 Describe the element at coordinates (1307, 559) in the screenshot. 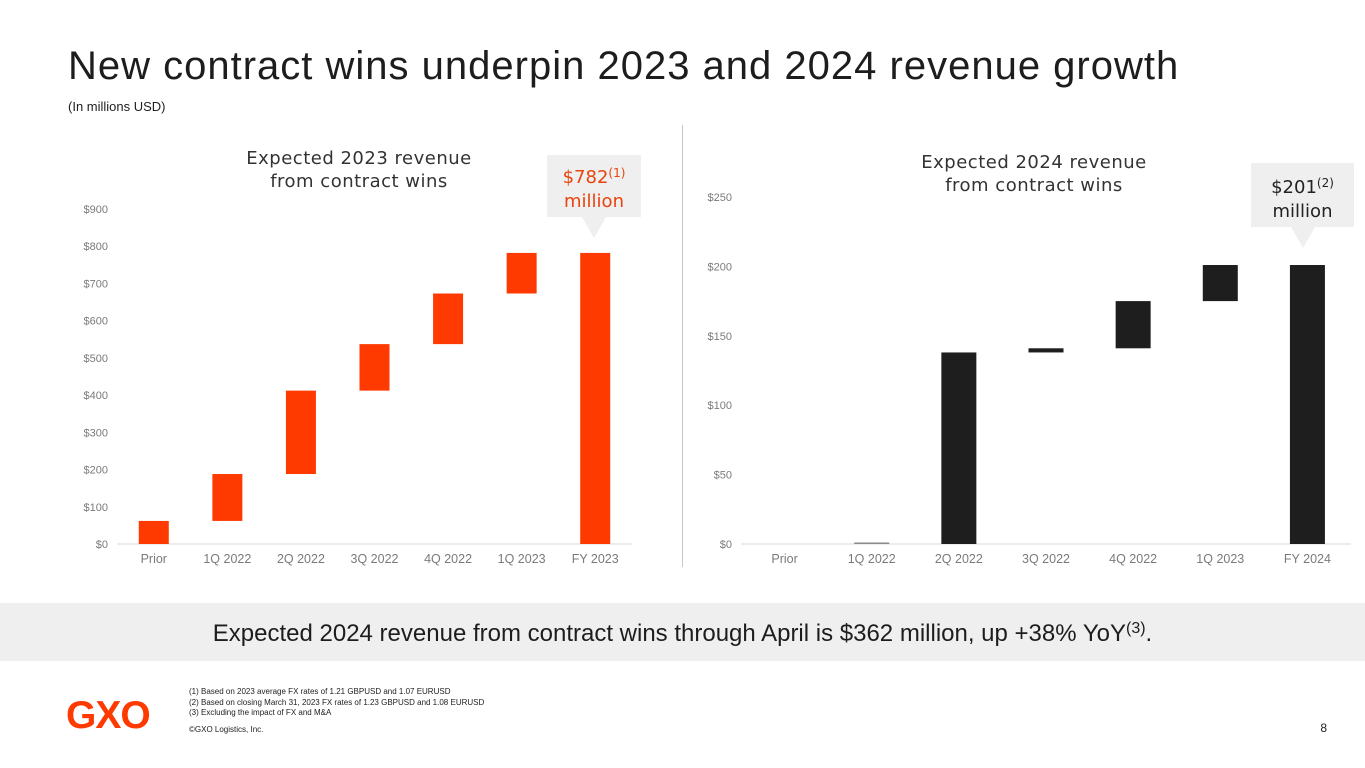

I see `chart-2024-xtick-label: FY 2024` at that location.